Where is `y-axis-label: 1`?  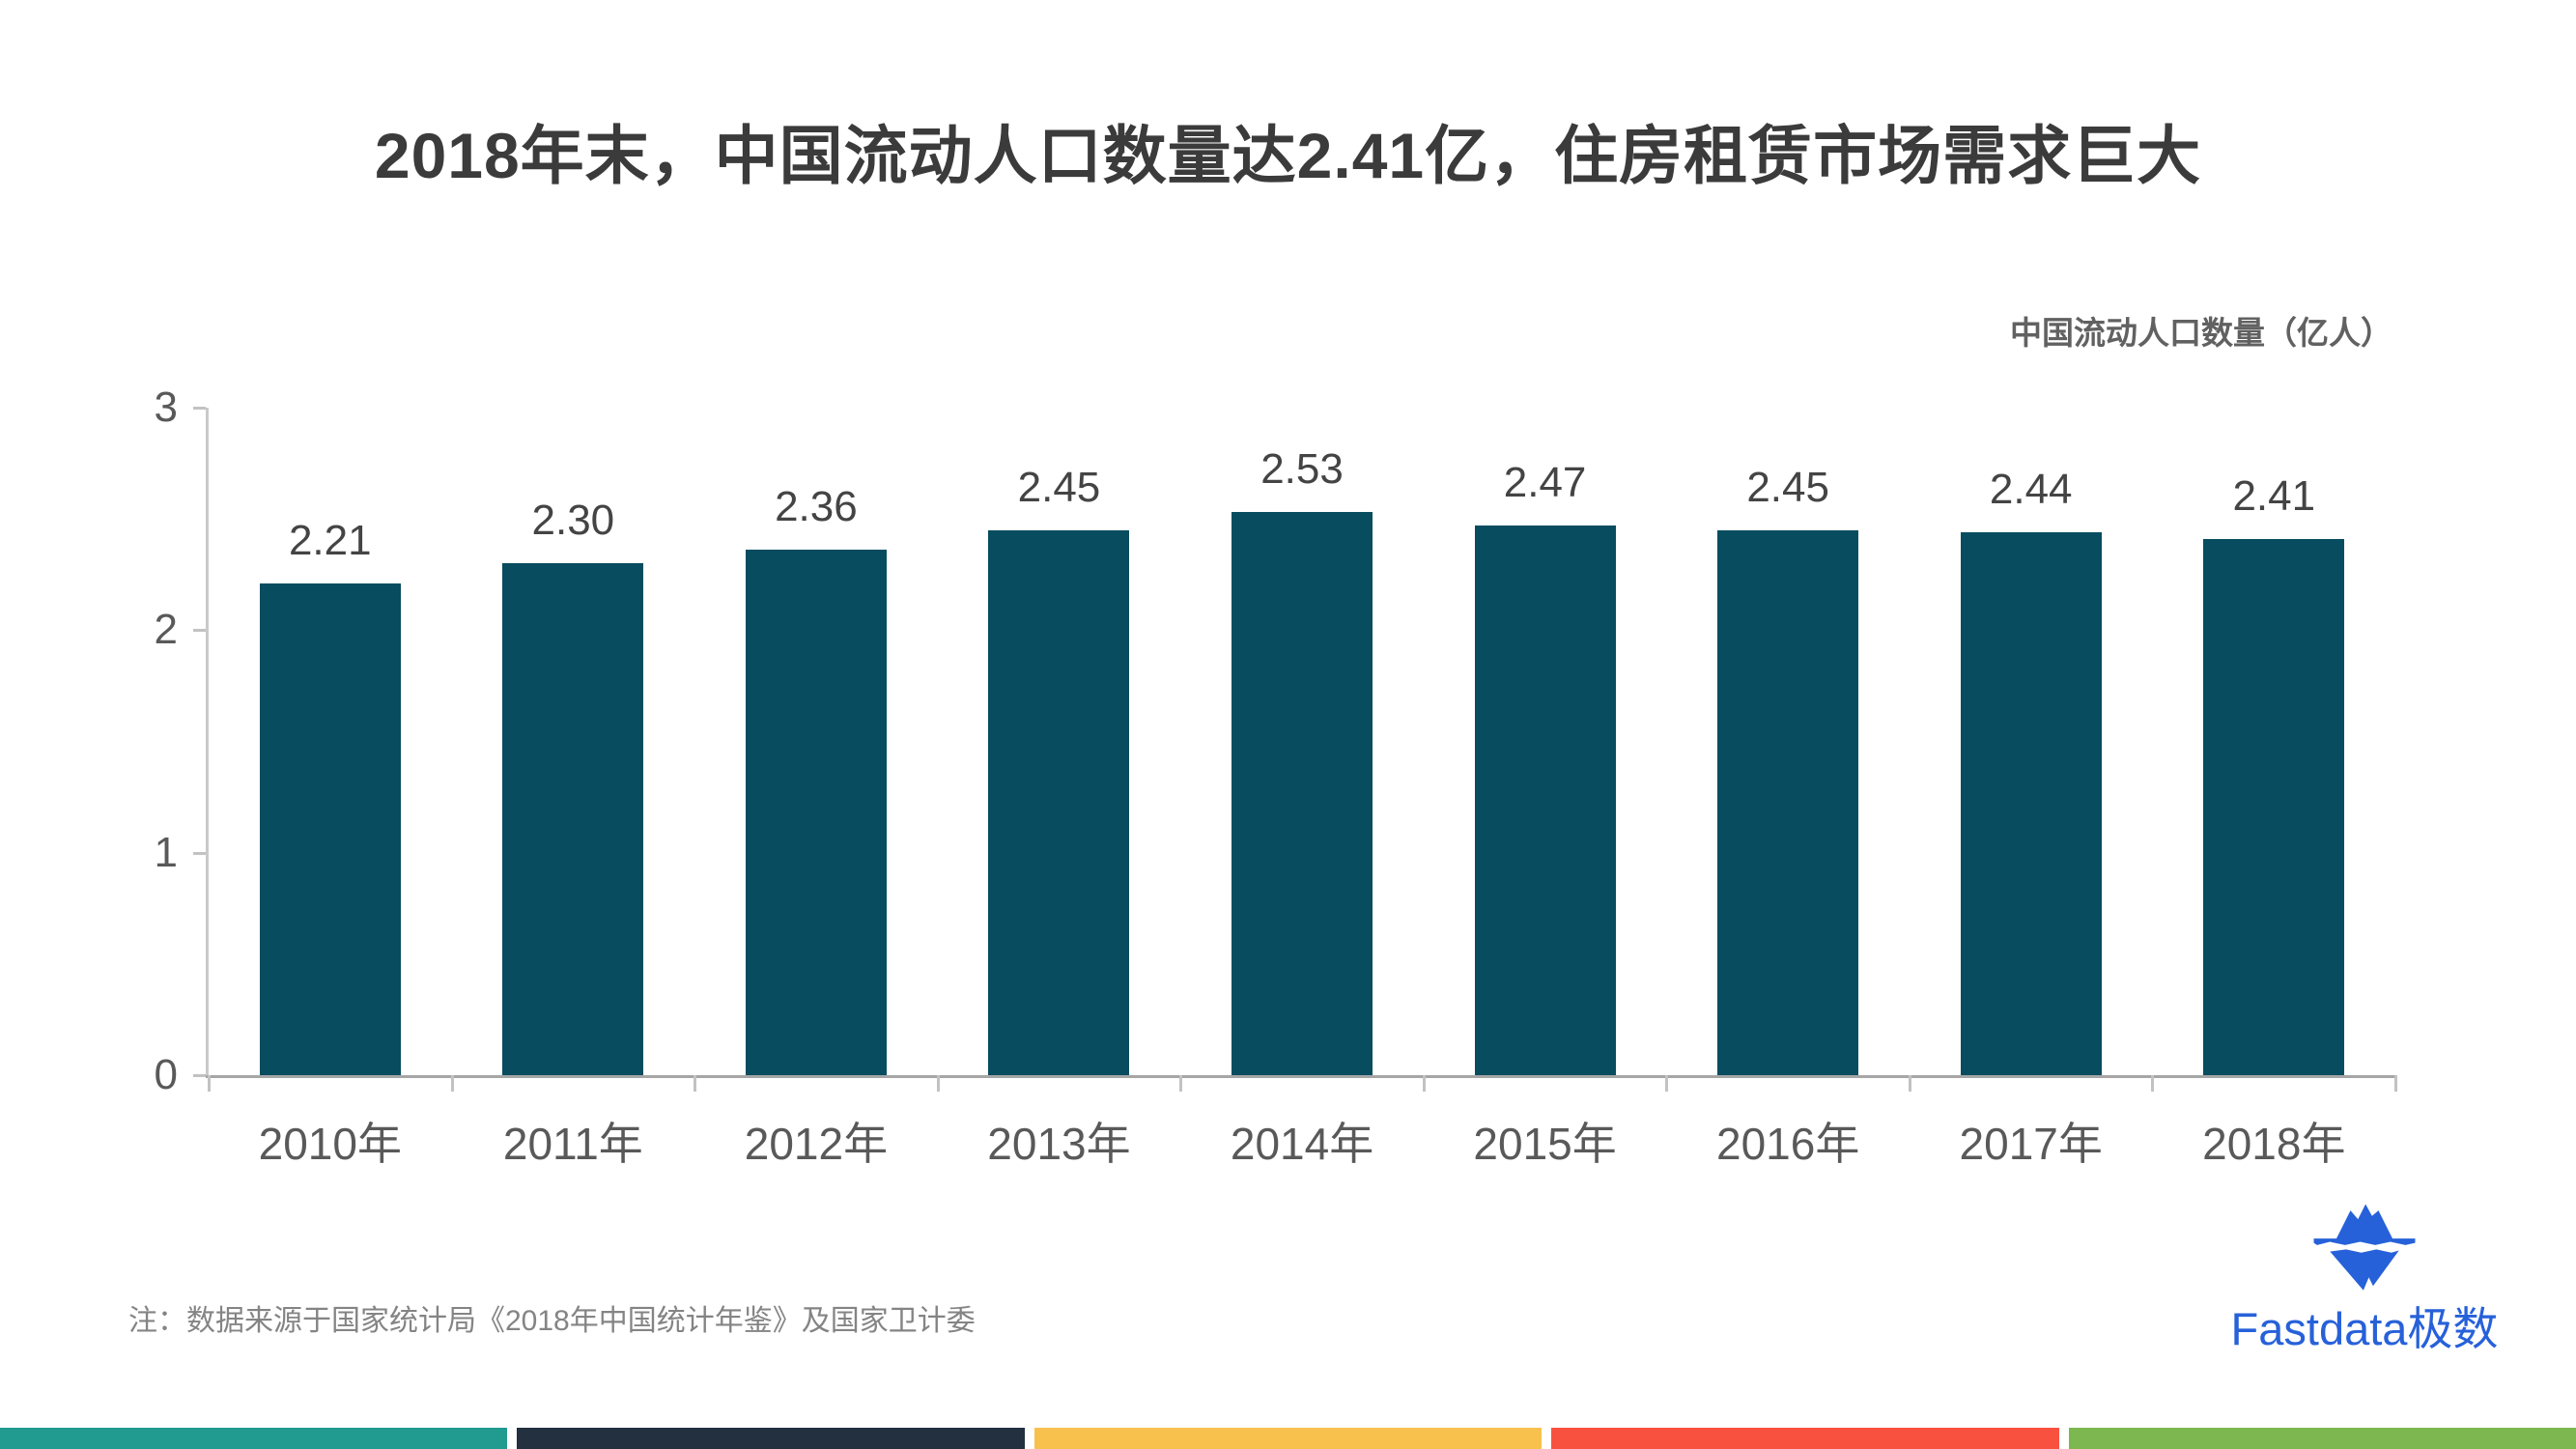
y-axis-label: 1 is located at coordinates (166, 852).